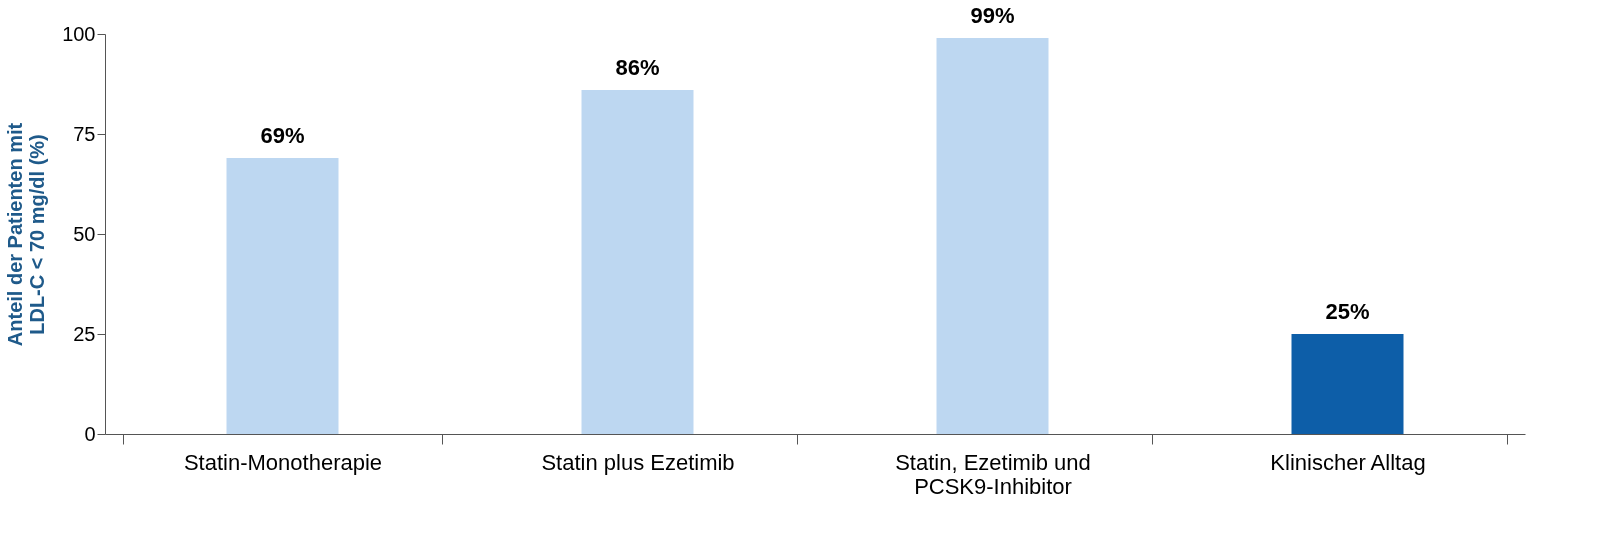  Describe the element at coordinates (84, 133) in the screenshot. I see `y-tick-label: 75` at that location.